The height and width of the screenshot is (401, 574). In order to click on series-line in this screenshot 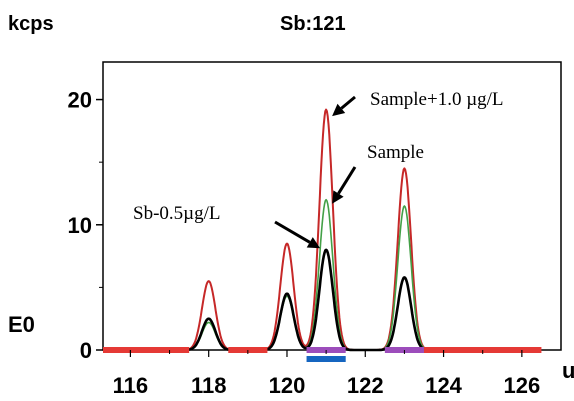, I will do `click(308, 300)`.